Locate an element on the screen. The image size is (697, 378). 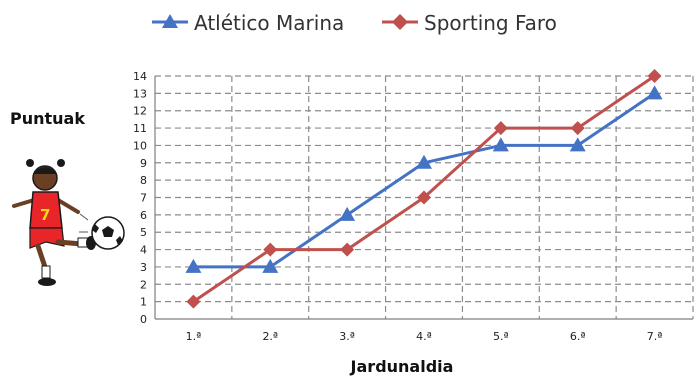
x-tick-labels: 1.ª 2.ª 3.ª 4.ª 5.ª 6.ª 7.ª is located at coordinates (424, 336).